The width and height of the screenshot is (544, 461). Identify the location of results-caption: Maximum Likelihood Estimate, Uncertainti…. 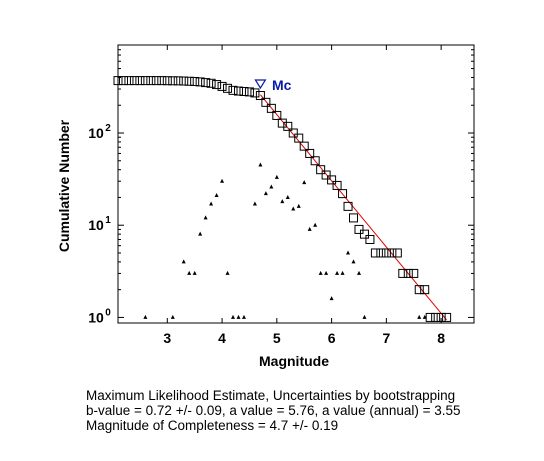
(273, 410).